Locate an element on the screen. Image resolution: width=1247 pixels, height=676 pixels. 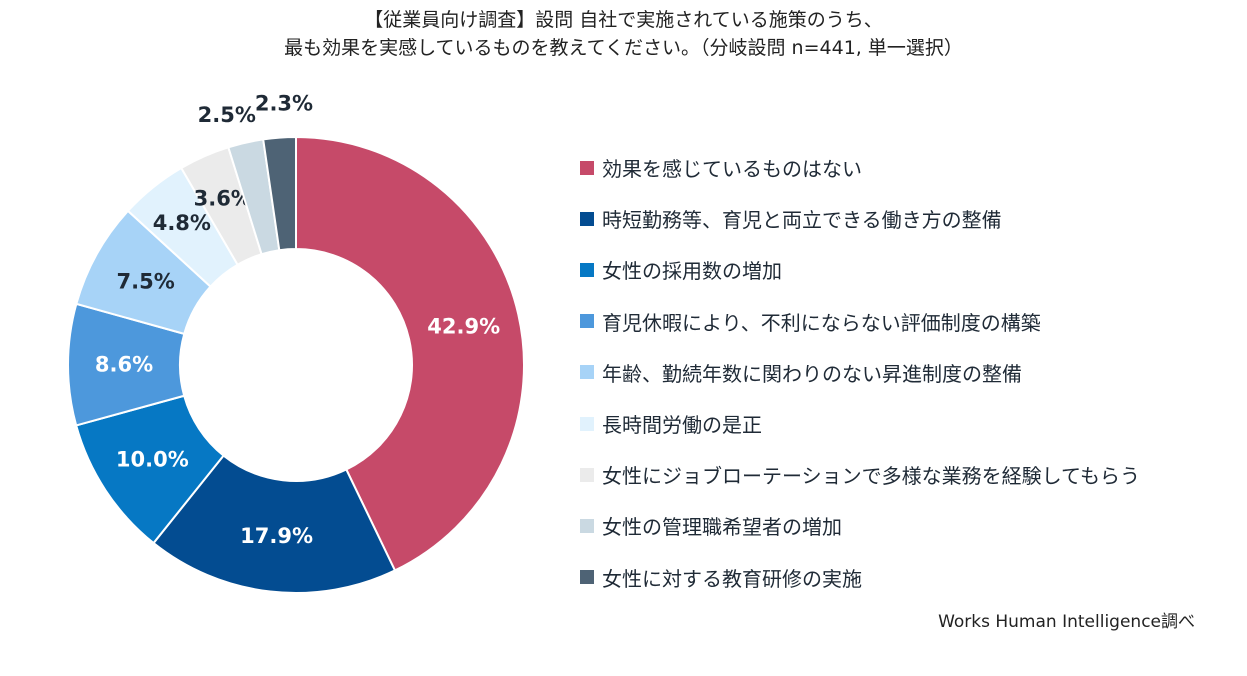
legend-item-1: 効果を感じているものはない is located at coordinates (860, 167).